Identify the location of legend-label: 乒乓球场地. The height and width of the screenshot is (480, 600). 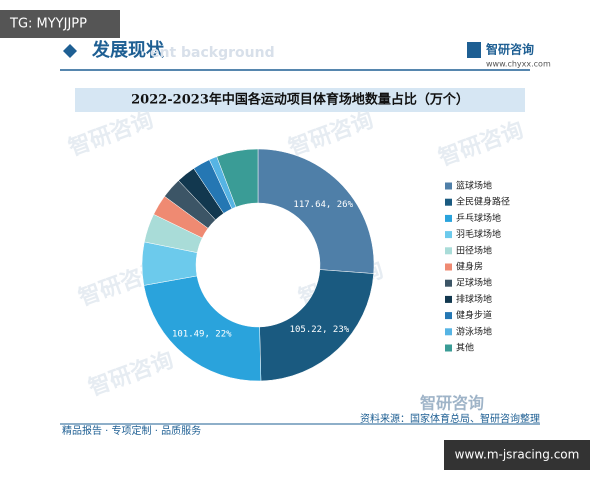
(478, 218).